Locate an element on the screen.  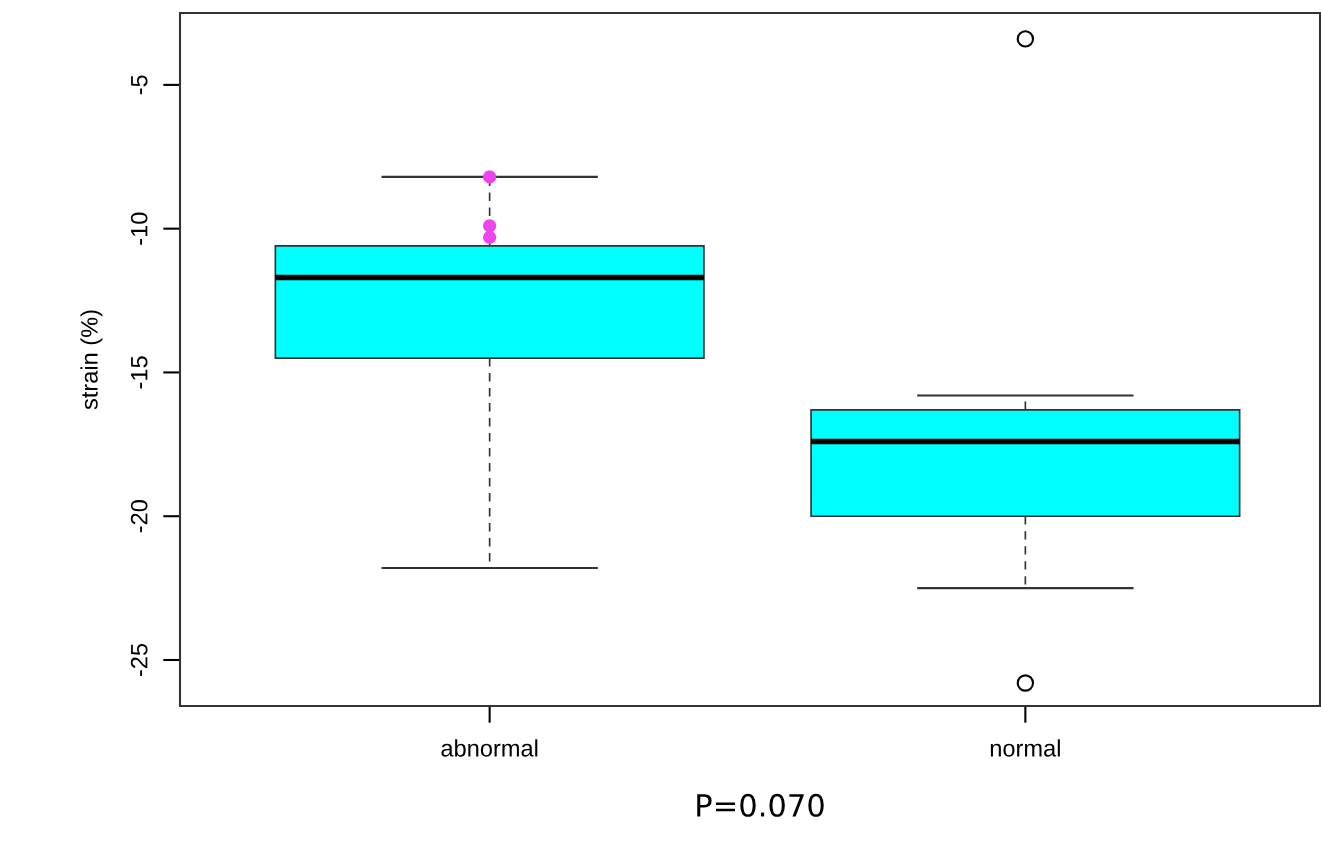
y-tick-label: -15 is located at coordinates (139, 372).